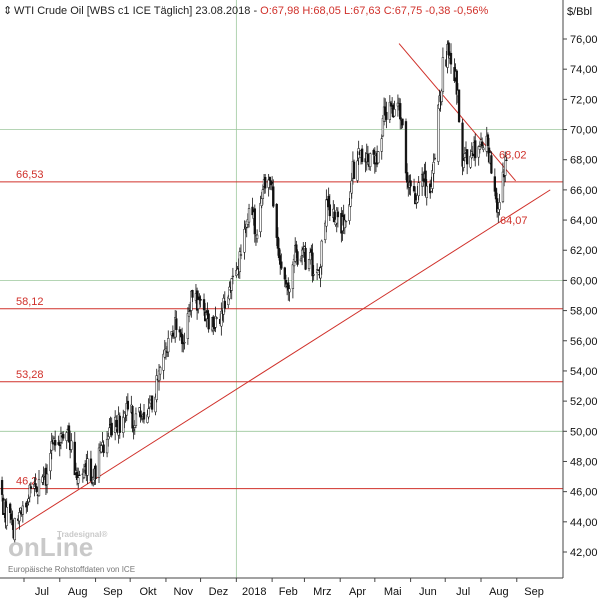 This screenshot has width=600, height=605. I want to click on watermark-brand-main: onLine, so click(50, 547).